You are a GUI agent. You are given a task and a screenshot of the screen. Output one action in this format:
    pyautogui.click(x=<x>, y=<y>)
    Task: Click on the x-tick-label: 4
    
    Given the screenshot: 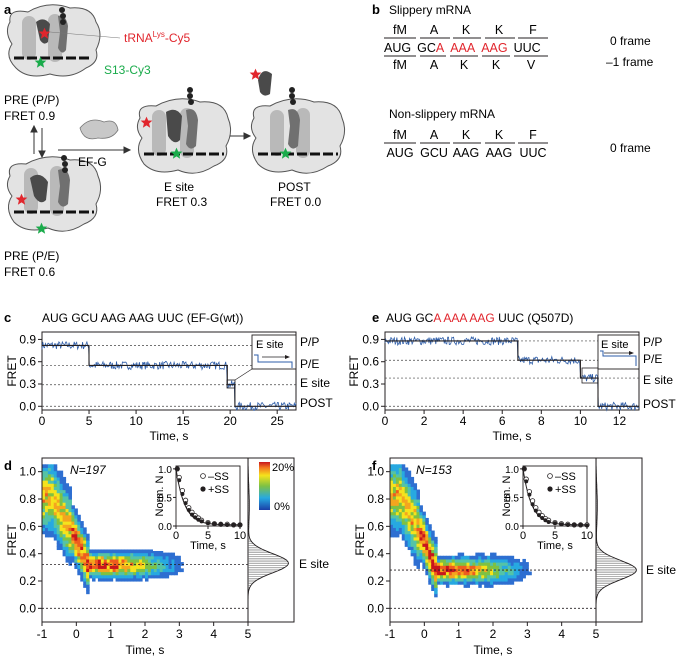 What is the action you would take?
    pyautogui.click(x=463, y=421)
    